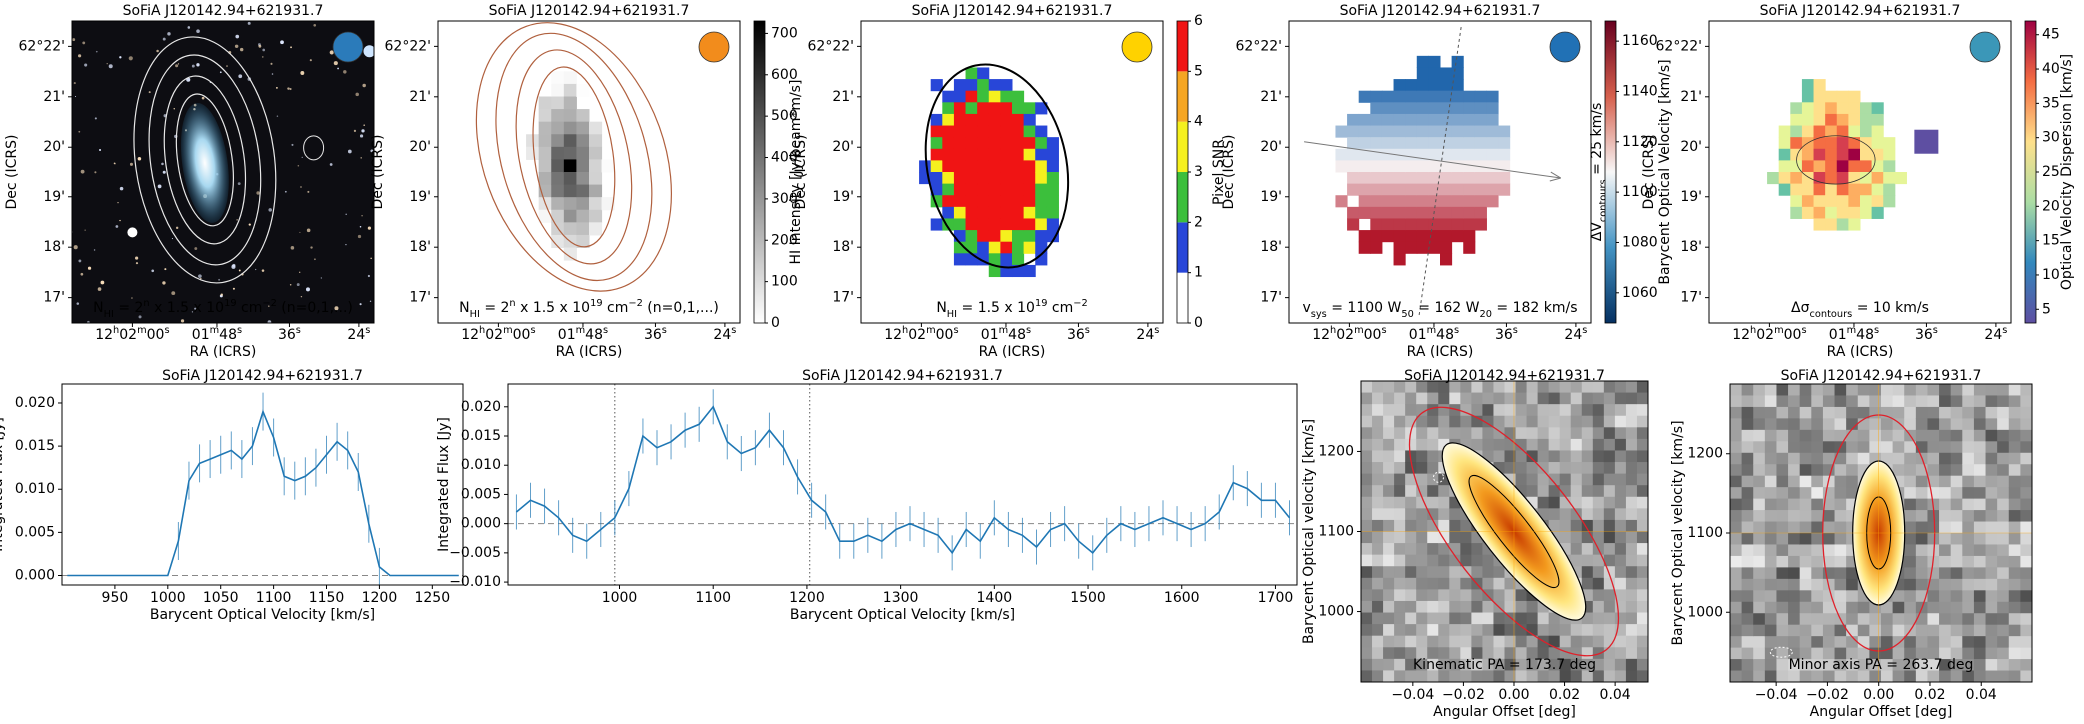 This screenshot has height=724, width=2084. What do you see at coordinates (901, 598) in the screenshot?
I see `x-tick-label: 1300` at bounding box center [901, 598].